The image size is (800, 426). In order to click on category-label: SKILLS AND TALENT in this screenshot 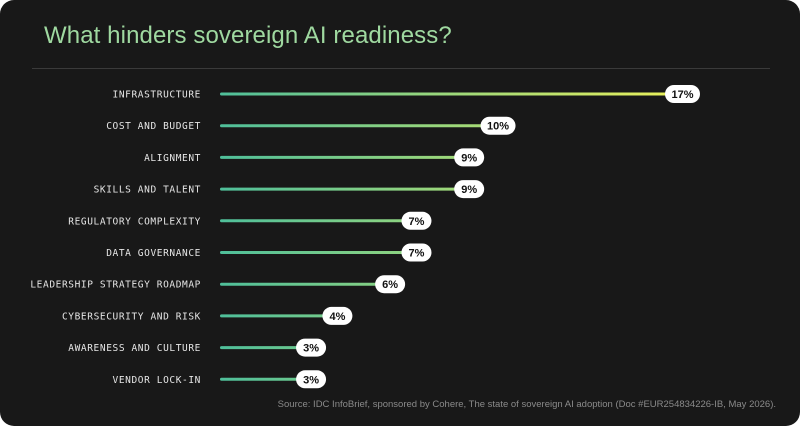, I will do `click(147, 190)`.